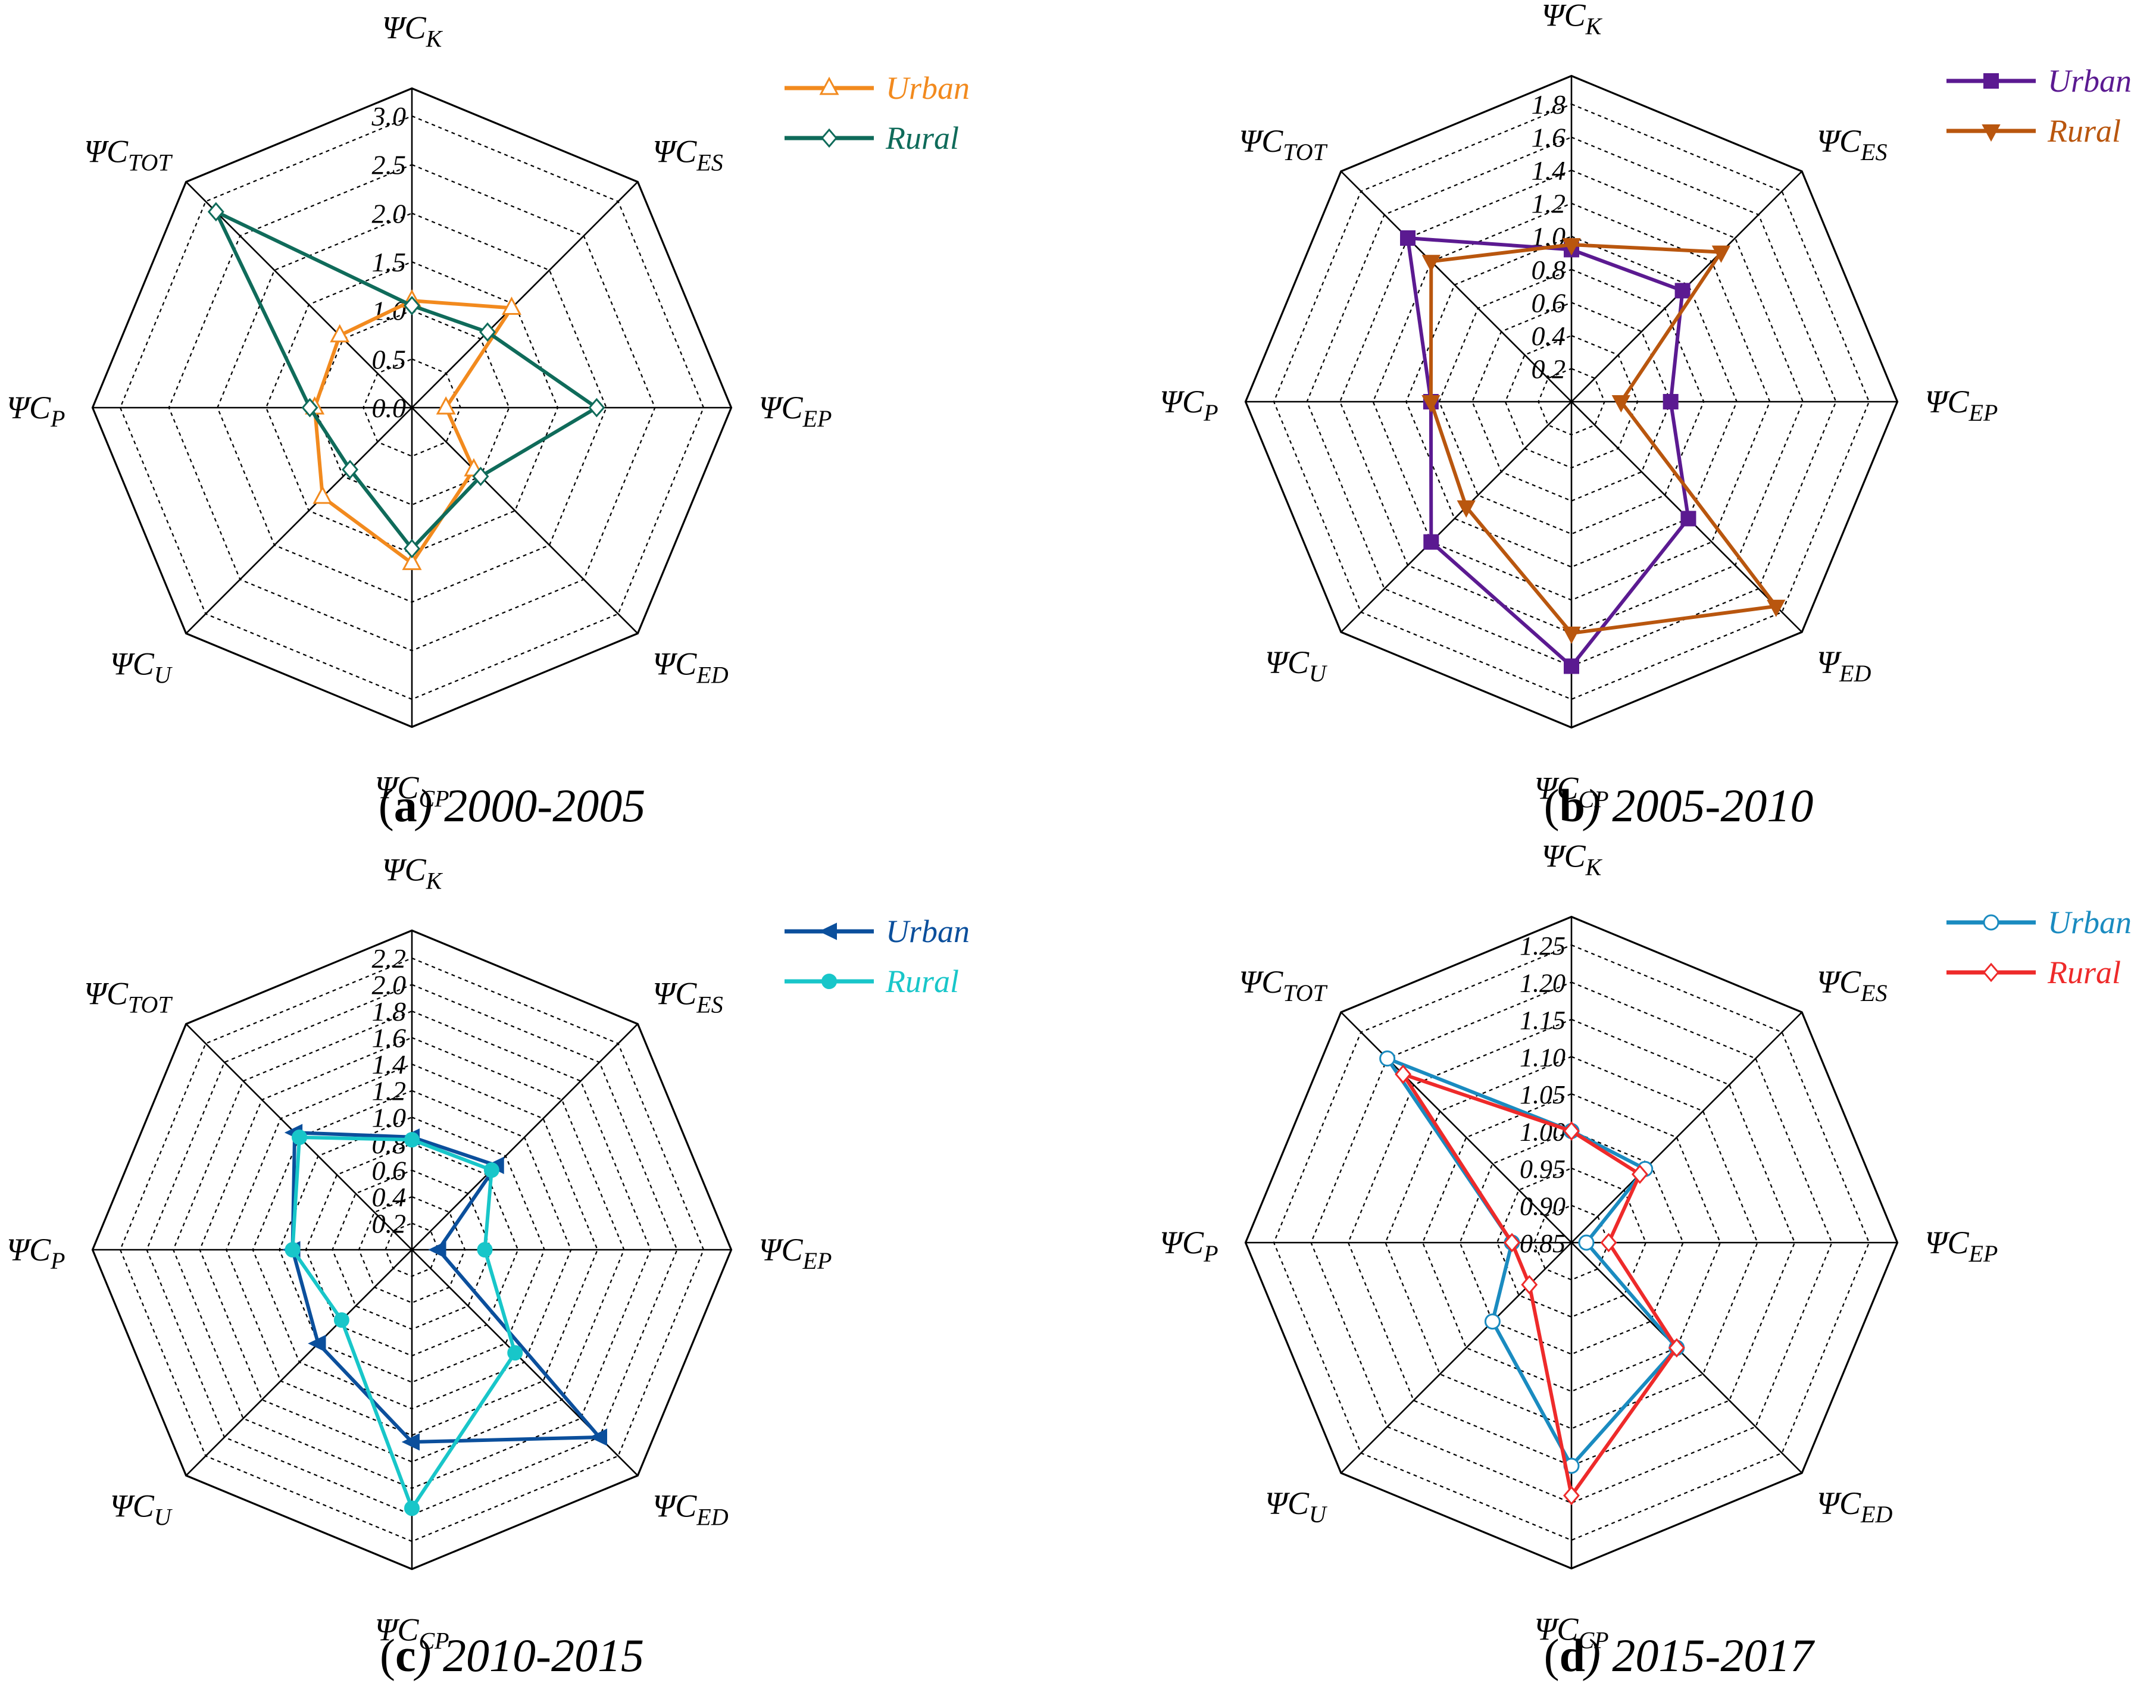 The image size is (2156, 1708). What do you see at coordinates (690, 667) in the screenshot?
I see `axis-label-ed: ΨCED` at bounding box center [690, 667].